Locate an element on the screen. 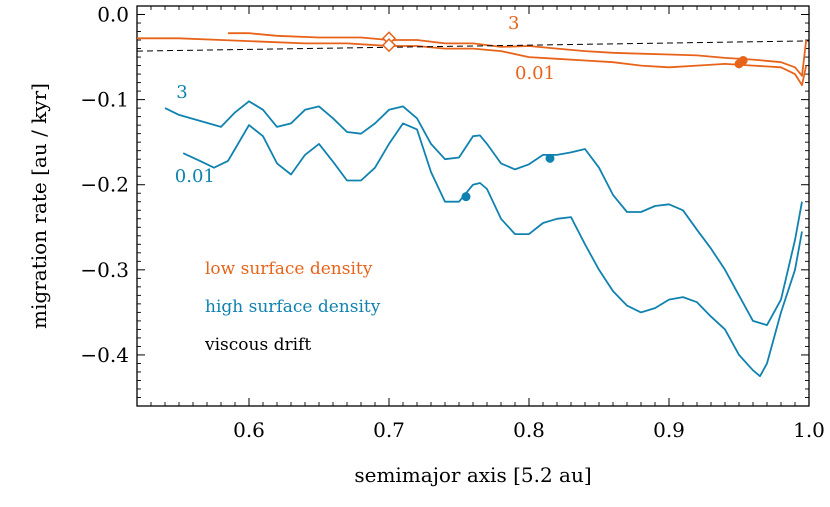  x-tick-label: 0.8 is located at coordinates (529, 430).